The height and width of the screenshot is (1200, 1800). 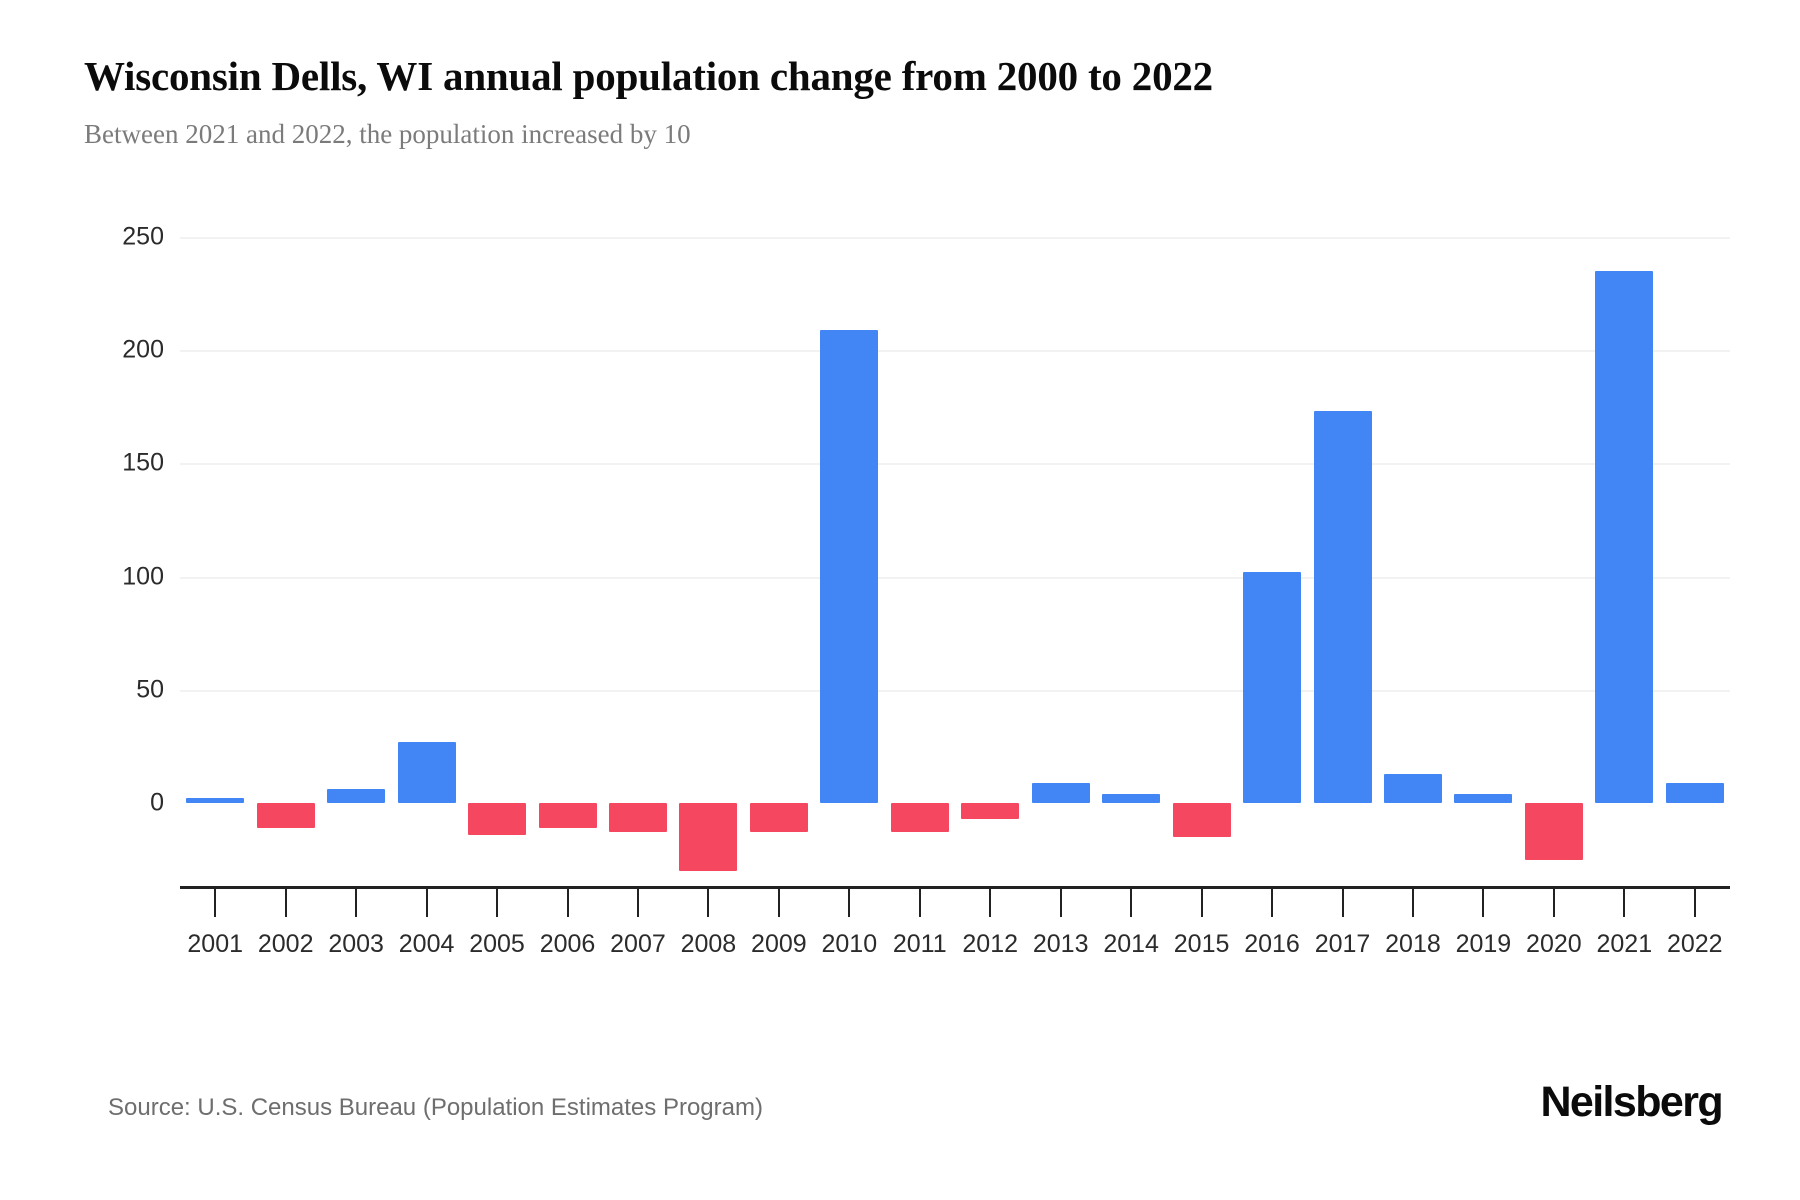 I want to click on bar-2019, so click(x=1483, y=798).